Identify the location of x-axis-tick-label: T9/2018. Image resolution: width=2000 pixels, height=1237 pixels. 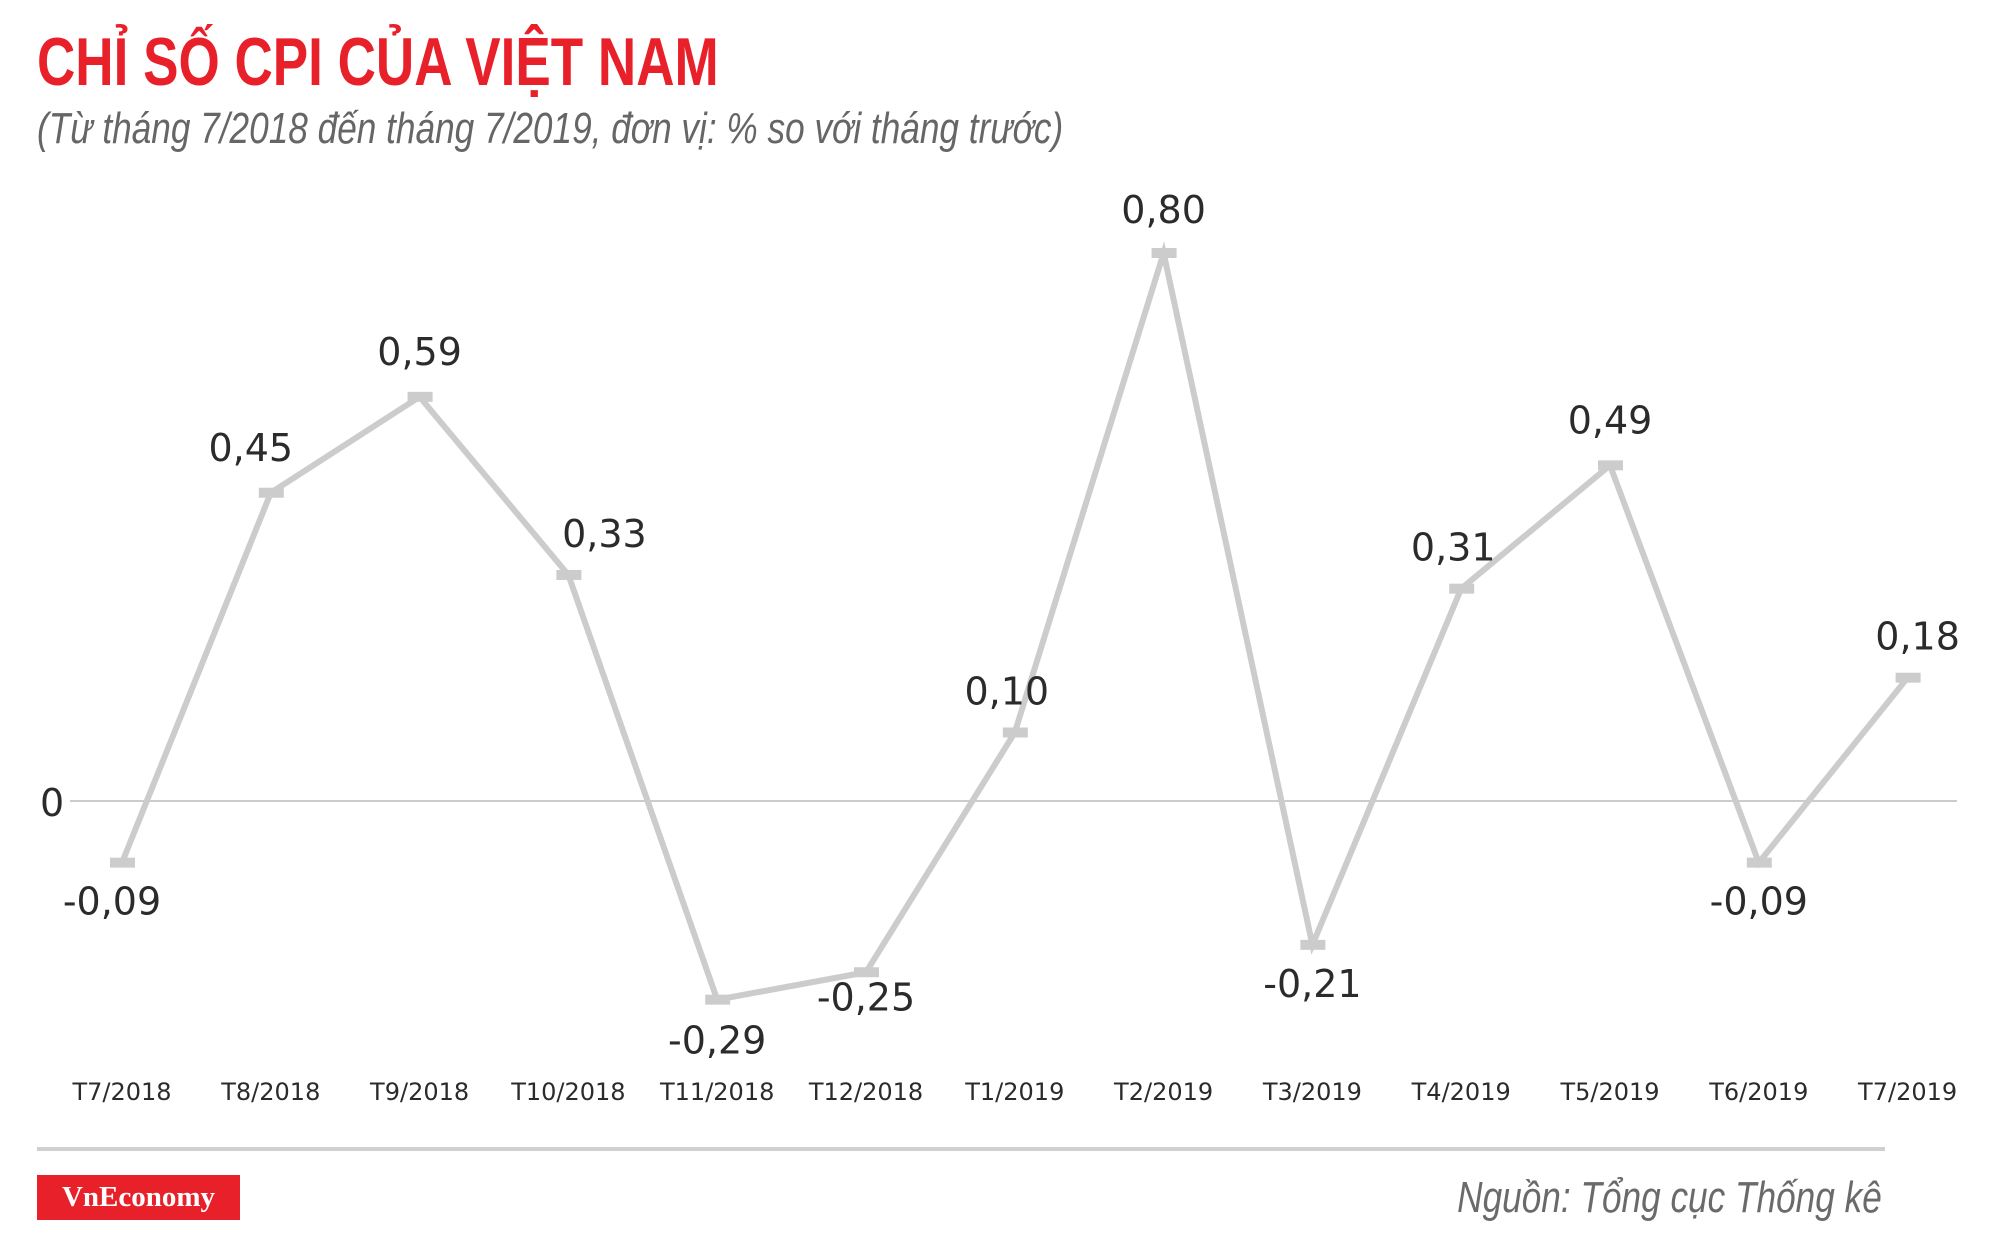
(419, 1092).